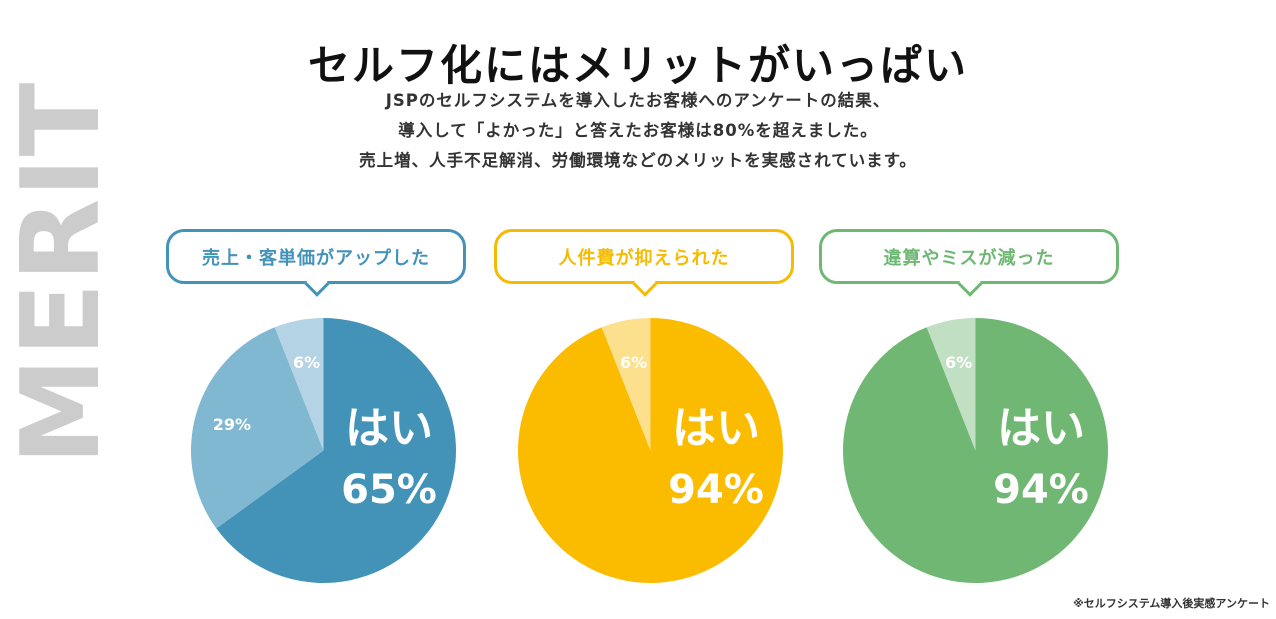  What do you see at coordinates (389, 490) in the screenshot?
I see `pie-value-yes: 65%` at bounding box center [389, 490].